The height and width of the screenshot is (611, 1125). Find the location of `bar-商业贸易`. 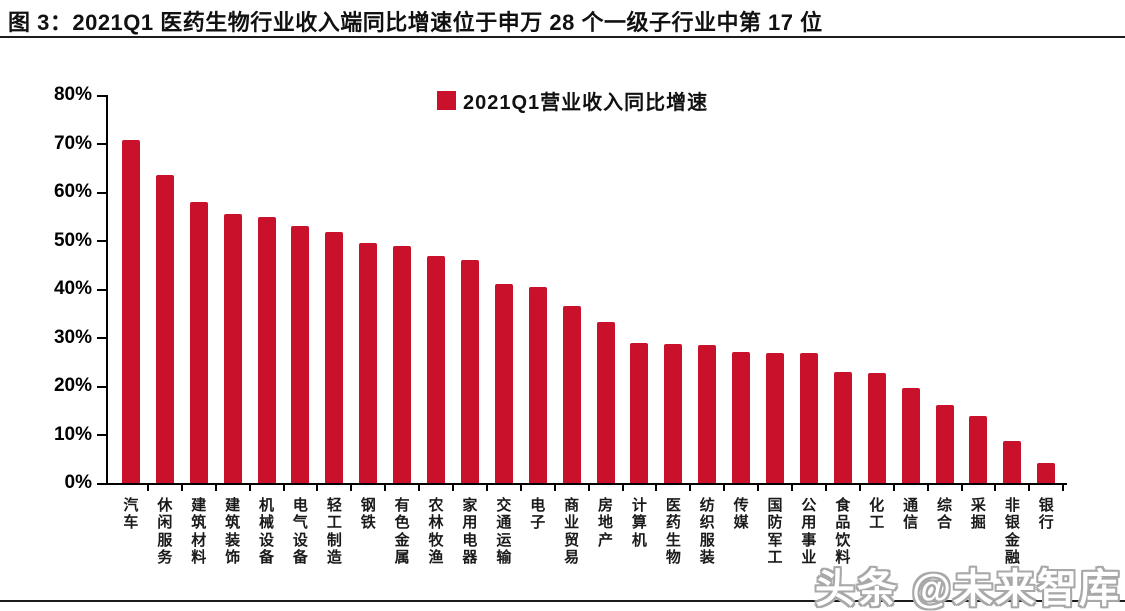

bar-商业贸易 is located at coordinates (571, 394).